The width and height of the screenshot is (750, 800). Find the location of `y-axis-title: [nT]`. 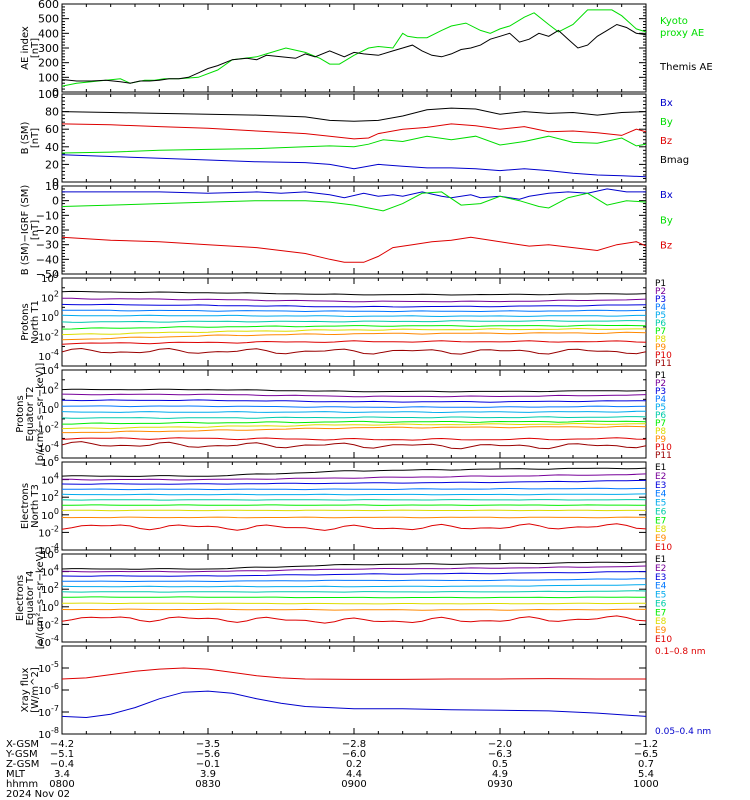

y-axis-title: [nT] is located at coordinates (35, 48).